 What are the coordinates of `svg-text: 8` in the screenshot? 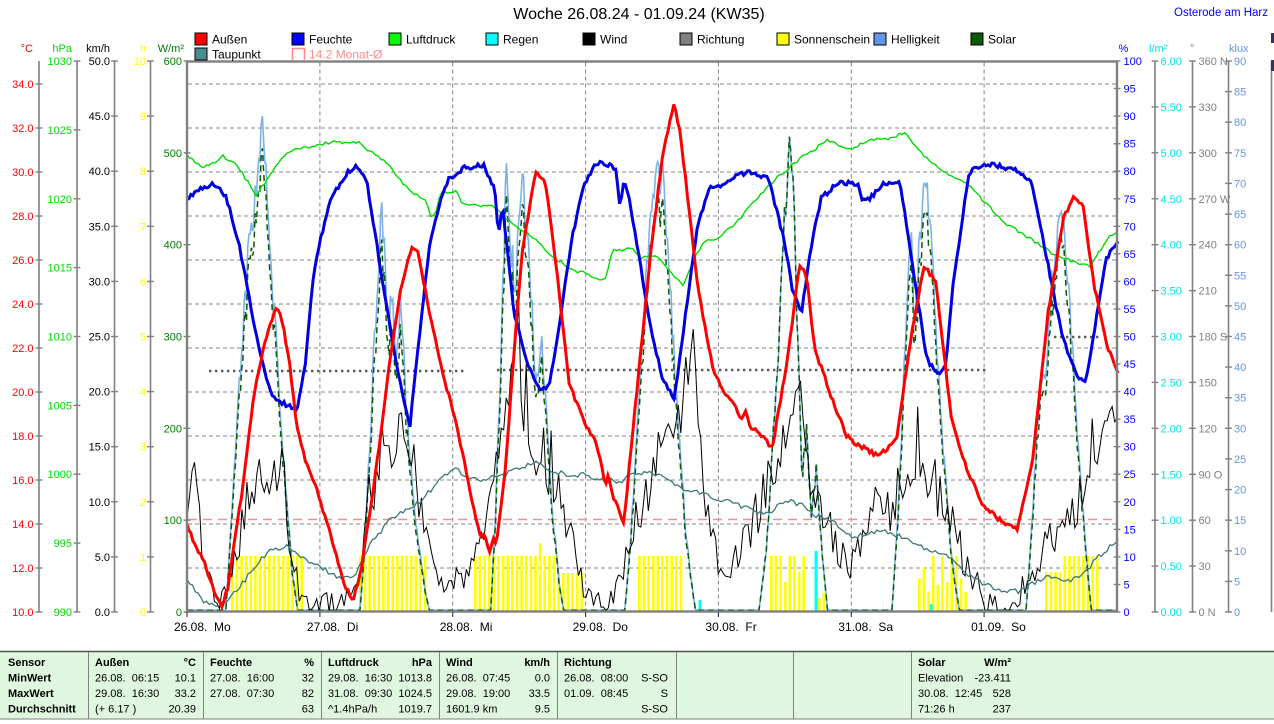 It's located at (143, 172).